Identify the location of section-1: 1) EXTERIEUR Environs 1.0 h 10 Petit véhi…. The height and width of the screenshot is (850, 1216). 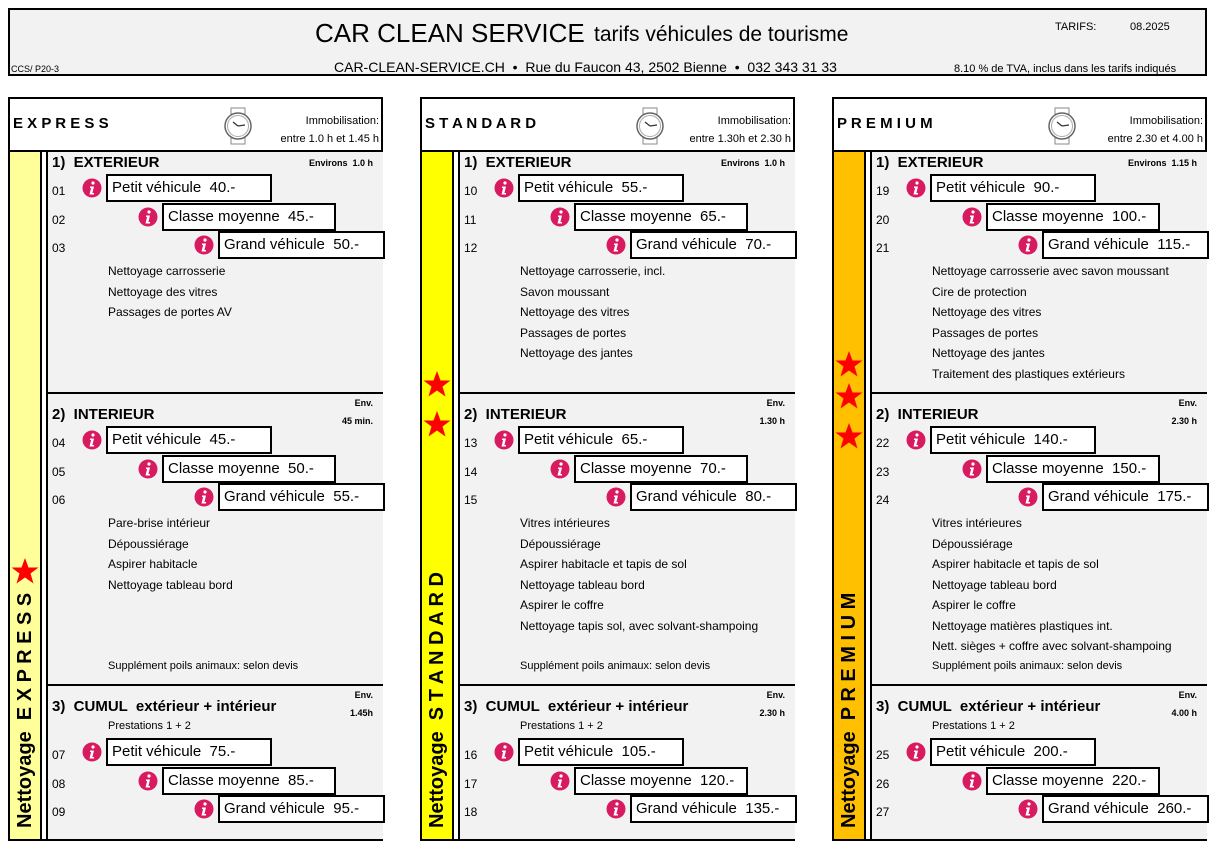
(628, 273).